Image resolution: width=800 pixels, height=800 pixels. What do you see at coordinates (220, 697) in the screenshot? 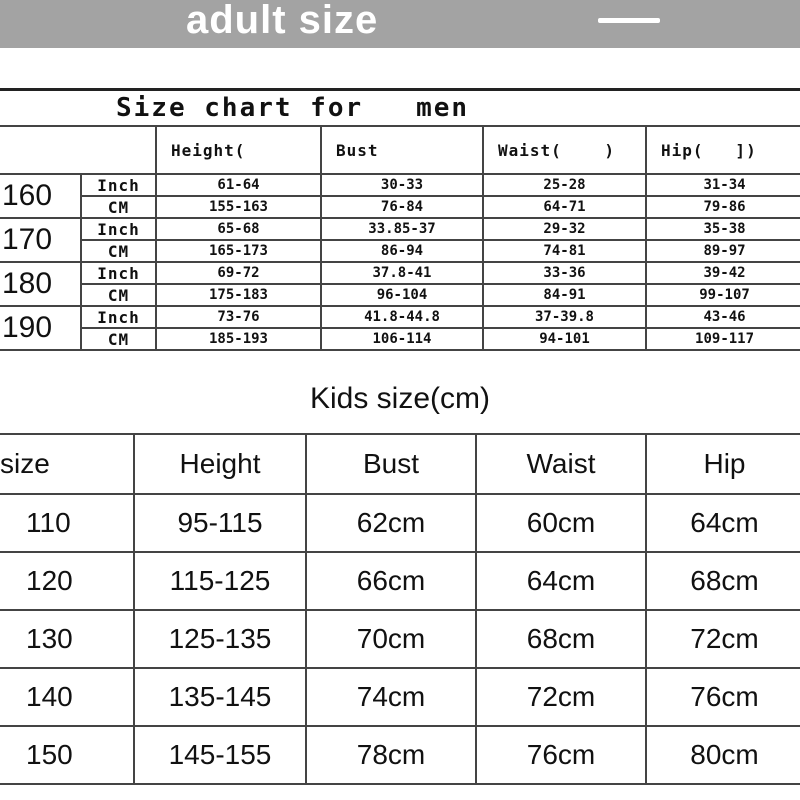
I see `table-cell: 135-145` at bounding box center [220, 697].